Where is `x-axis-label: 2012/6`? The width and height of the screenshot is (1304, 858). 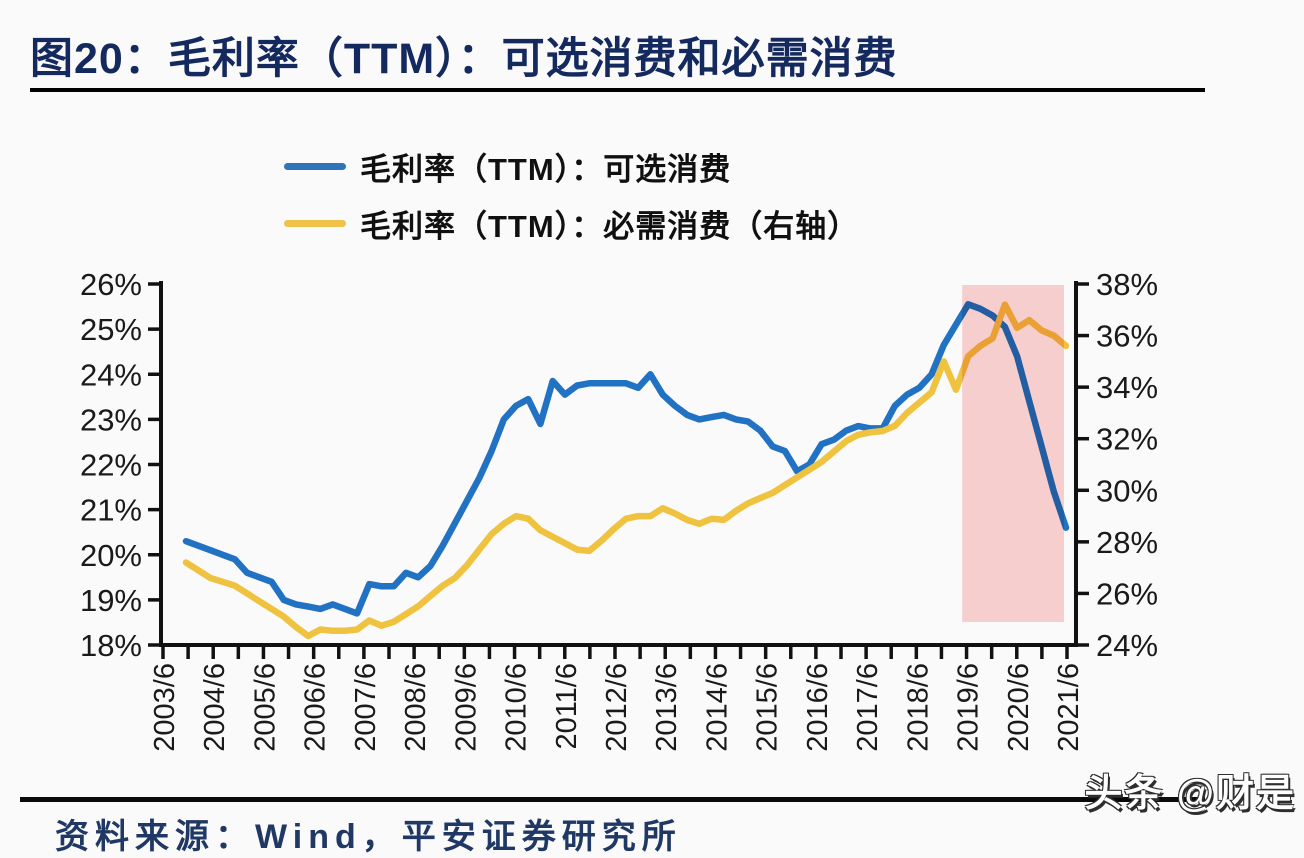 x-axis-label: 2012/6 is located at coordinates (617, 707).